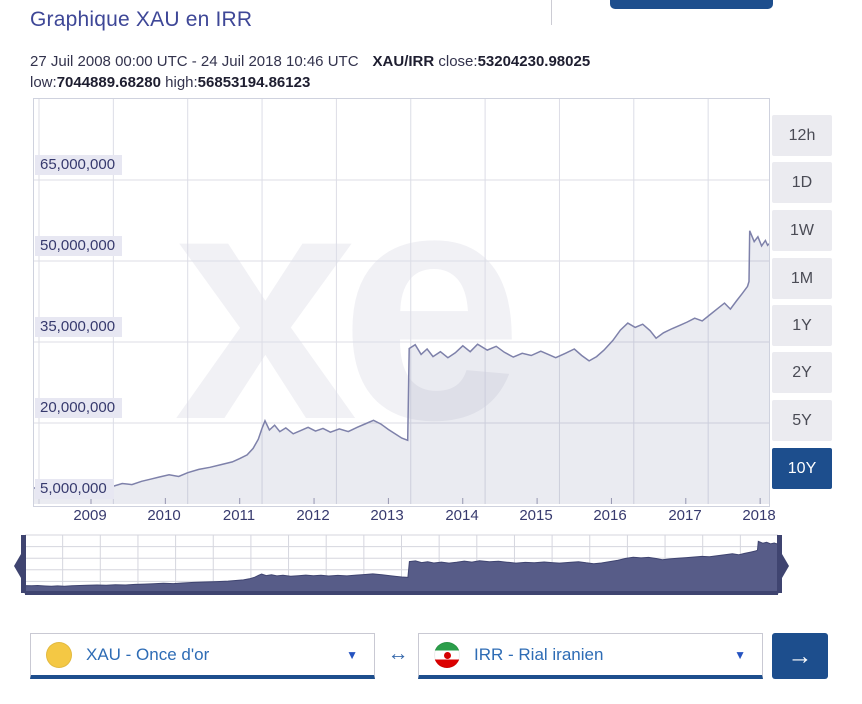  I want to click on x-axis-label: 2018, so click(759, 515).